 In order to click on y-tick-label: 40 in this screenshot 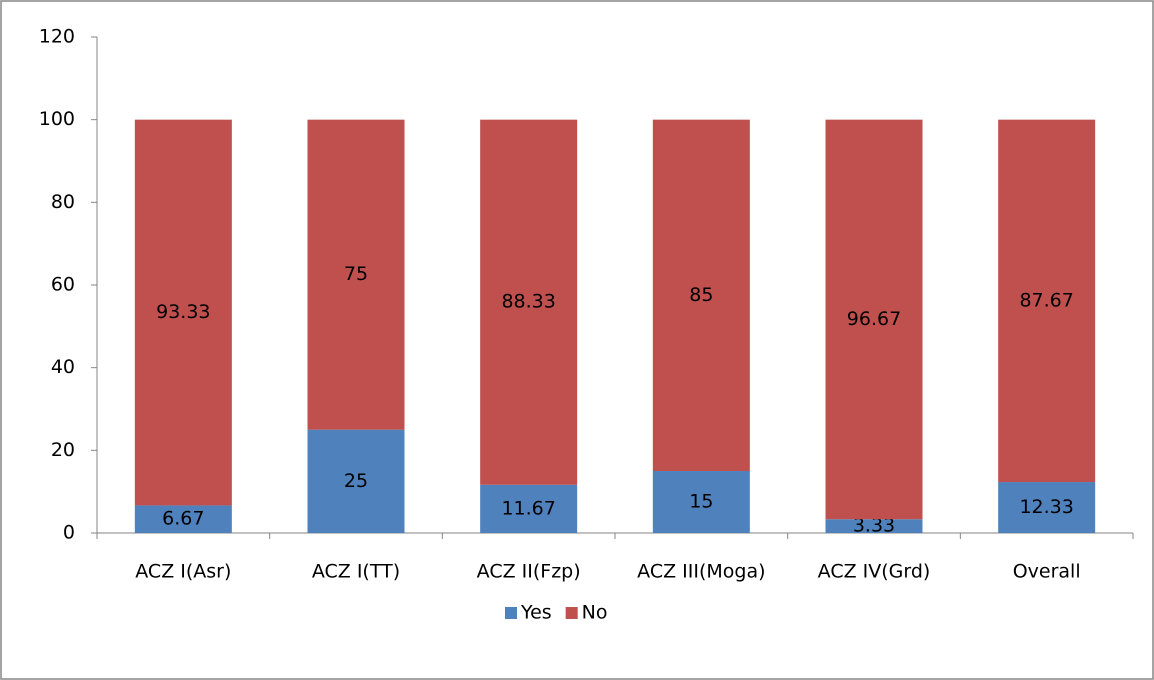, I will do `click(63, 367)`.